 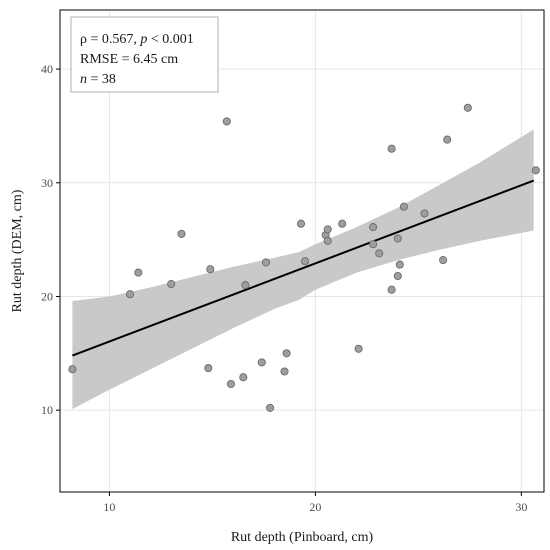 I want to click on stats-rho-line: ρ = 0.567, p < 0.001, so click(x=137, y=39).